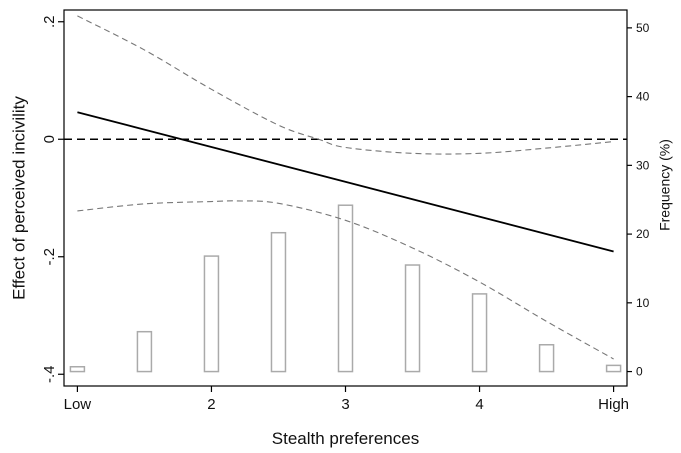  Describe the element at coordinates (643, 234) in the screenshot. I see `y2-tick-label: 20` at that location.